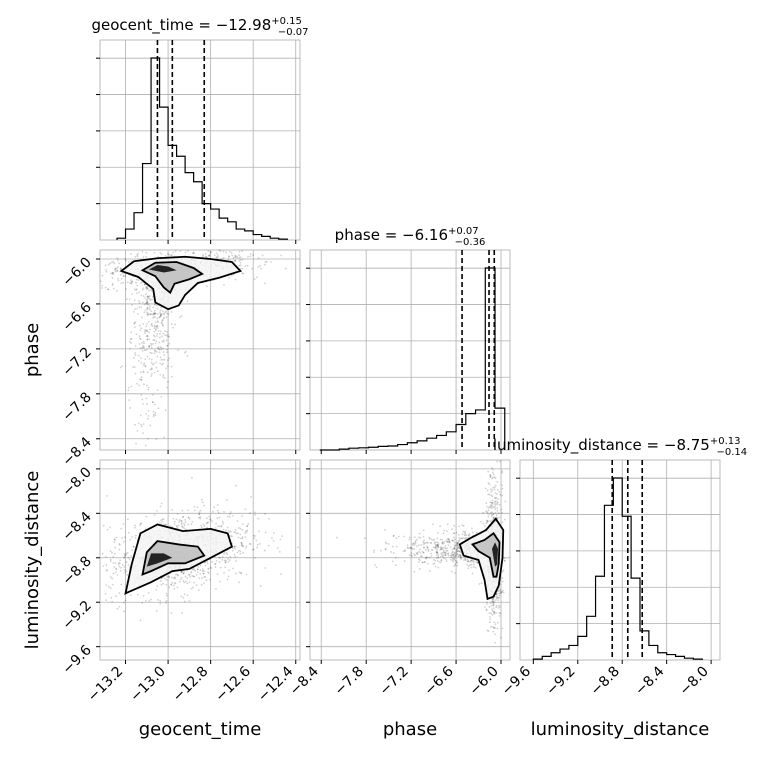  What do you see at coordinates (173, 558) in the screenshot?
I see `contour-geocent_time-vs-luminosity_distance` at bounding box center [173, 558].